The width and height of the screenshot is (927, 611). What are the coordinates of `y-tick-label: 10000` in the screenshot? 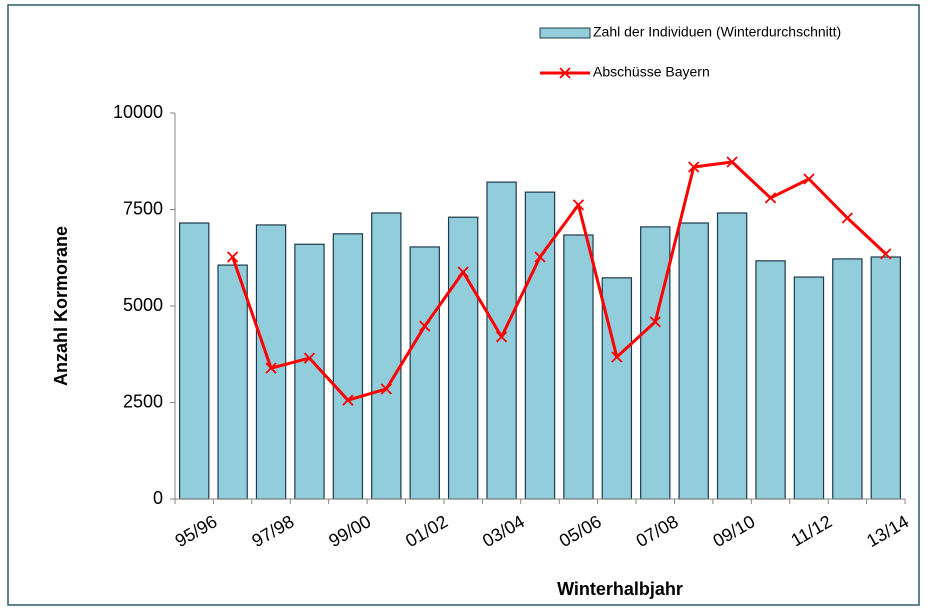 It's located at (138, 112).